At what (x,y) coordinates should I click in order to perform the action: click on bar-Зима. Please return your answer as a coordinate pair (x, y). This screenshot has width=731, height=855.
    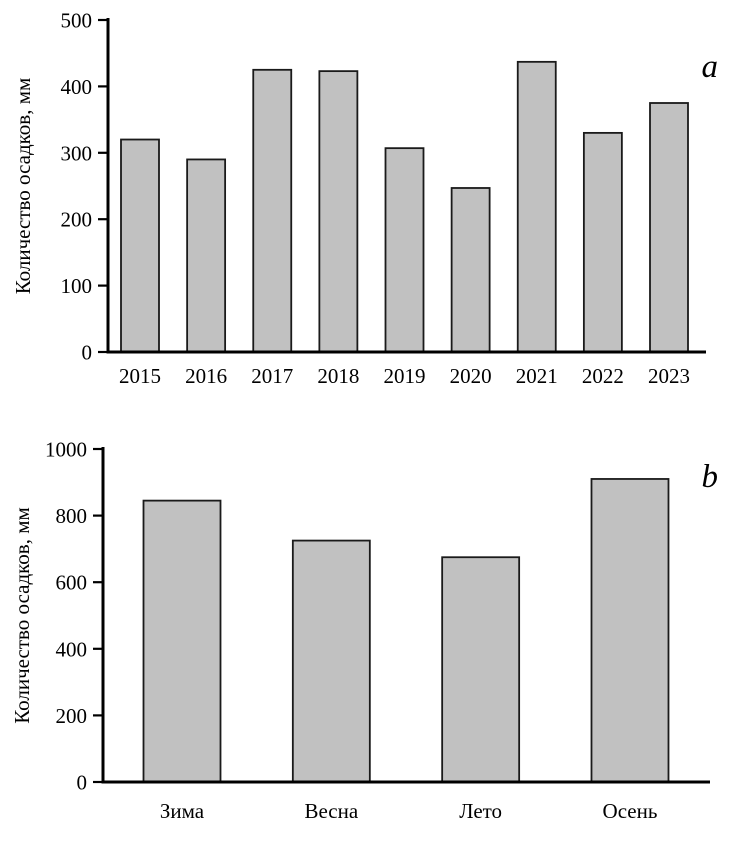
    Looking at the image, I should click on (182, 641).